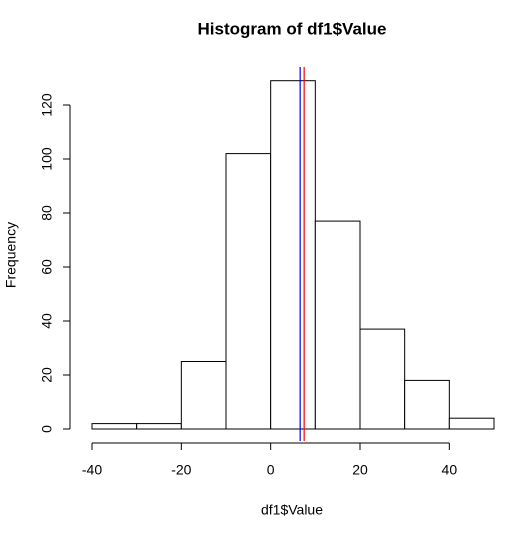 The image size is (531, 533). I want to click on y-tick-label: 100, so click(47, 159).